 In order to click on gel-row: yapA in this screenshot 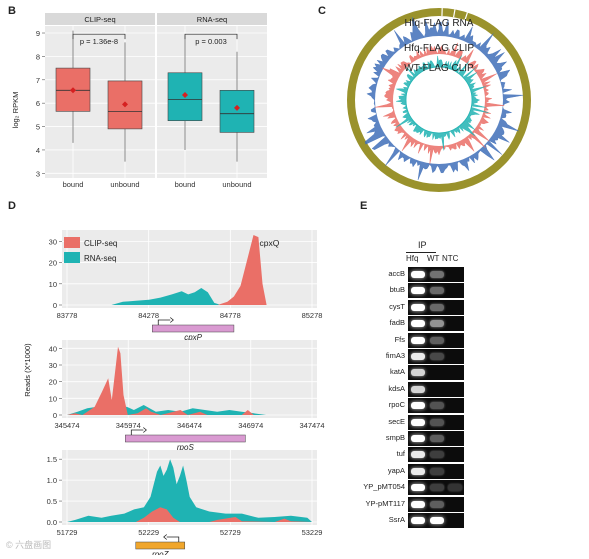, I will do `click(418, 471)`.